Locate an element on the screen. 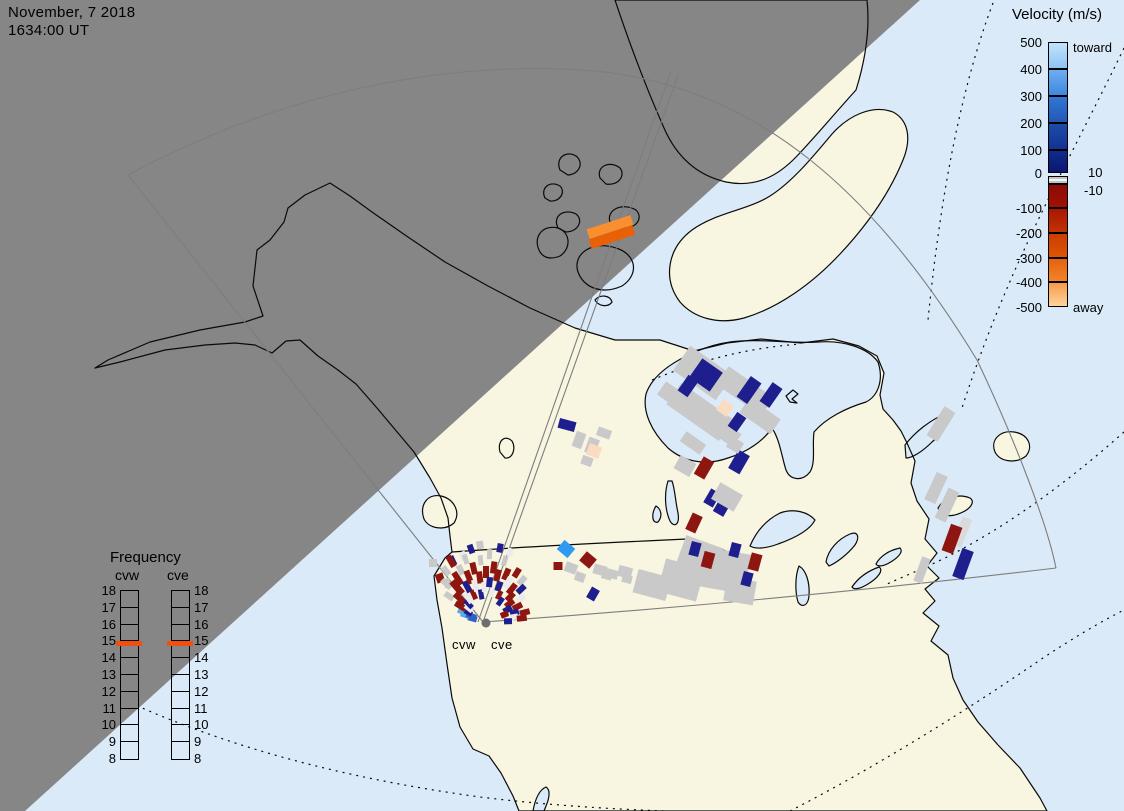 This screenshot has height=811, width=1124. frequency-tick-label: 8 is located at coordinates (198, 758).